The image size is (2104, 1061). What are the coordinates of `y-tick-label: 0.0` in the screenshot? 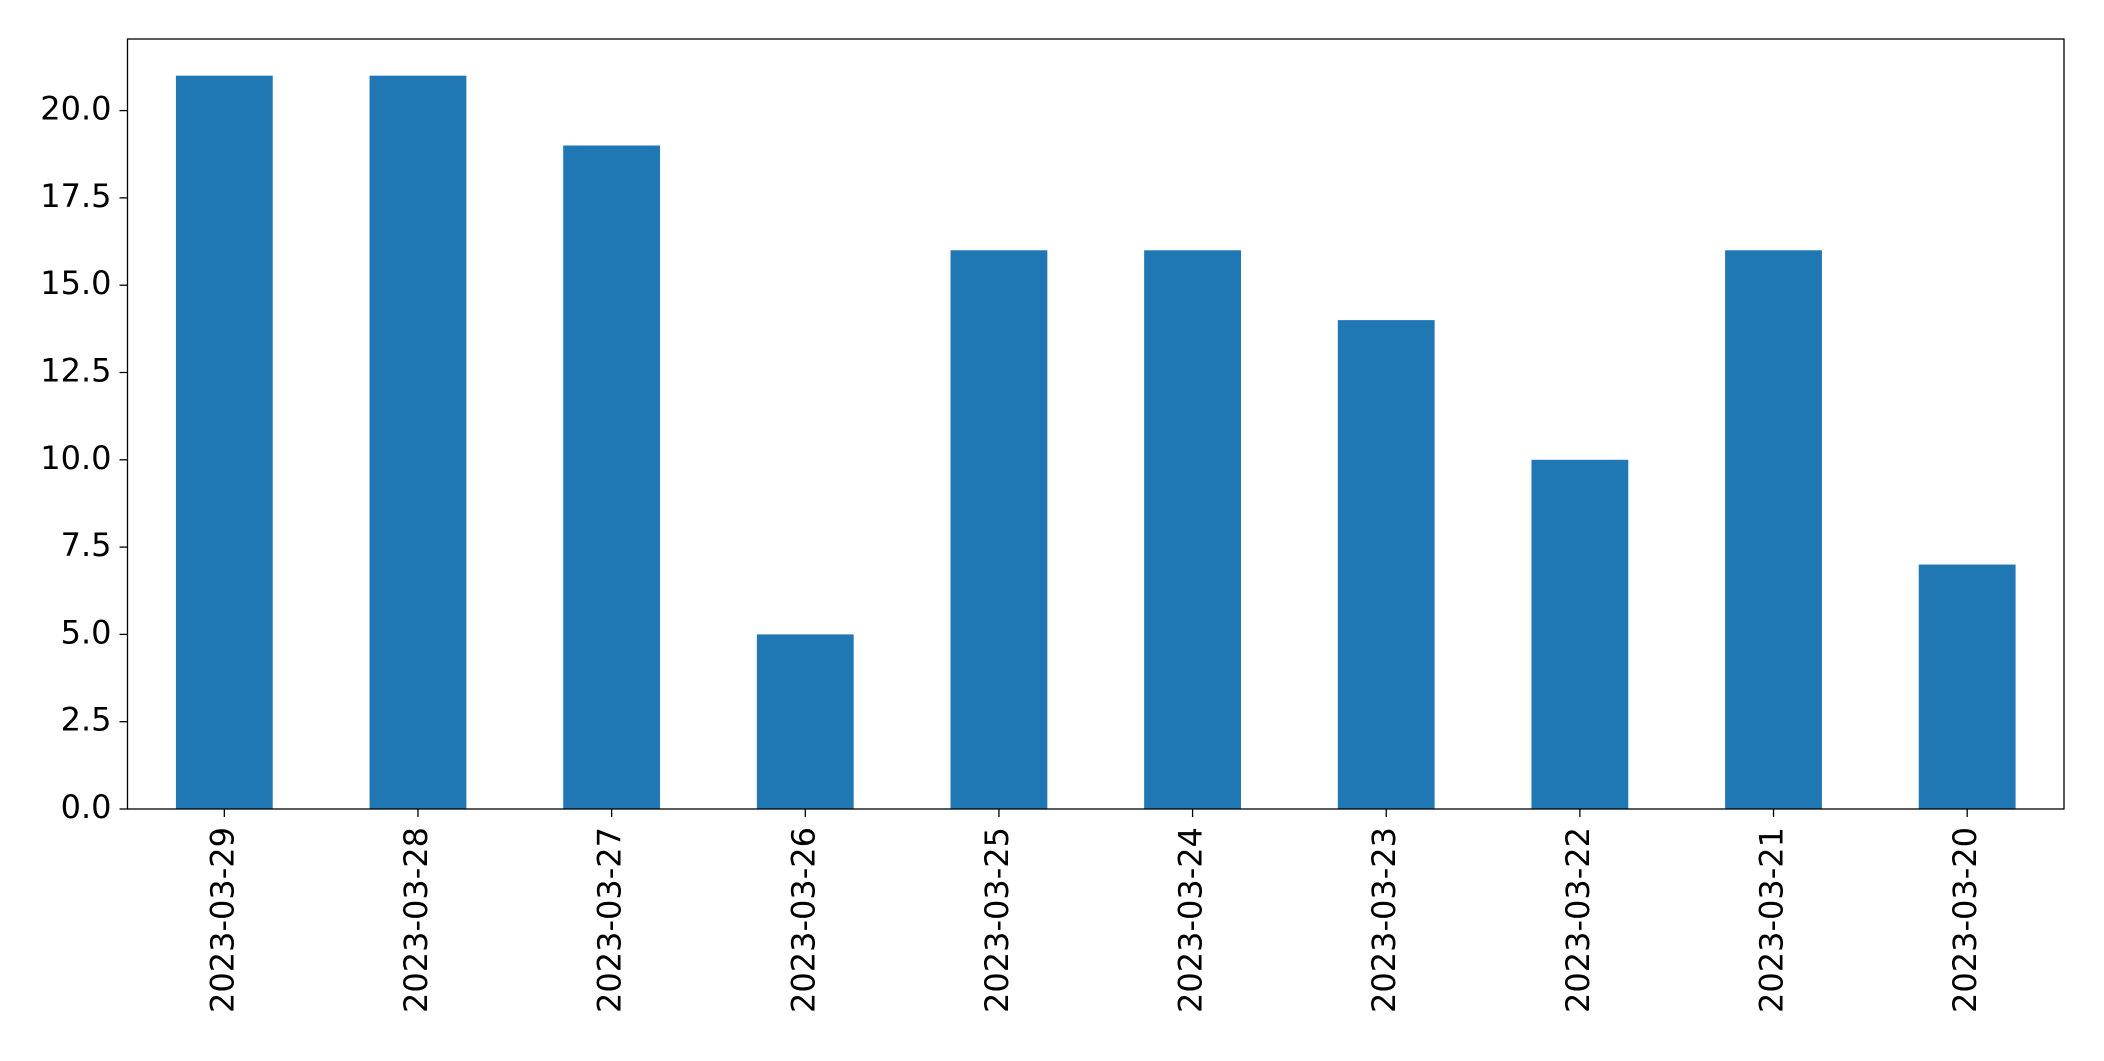 It's located at (86, 807).